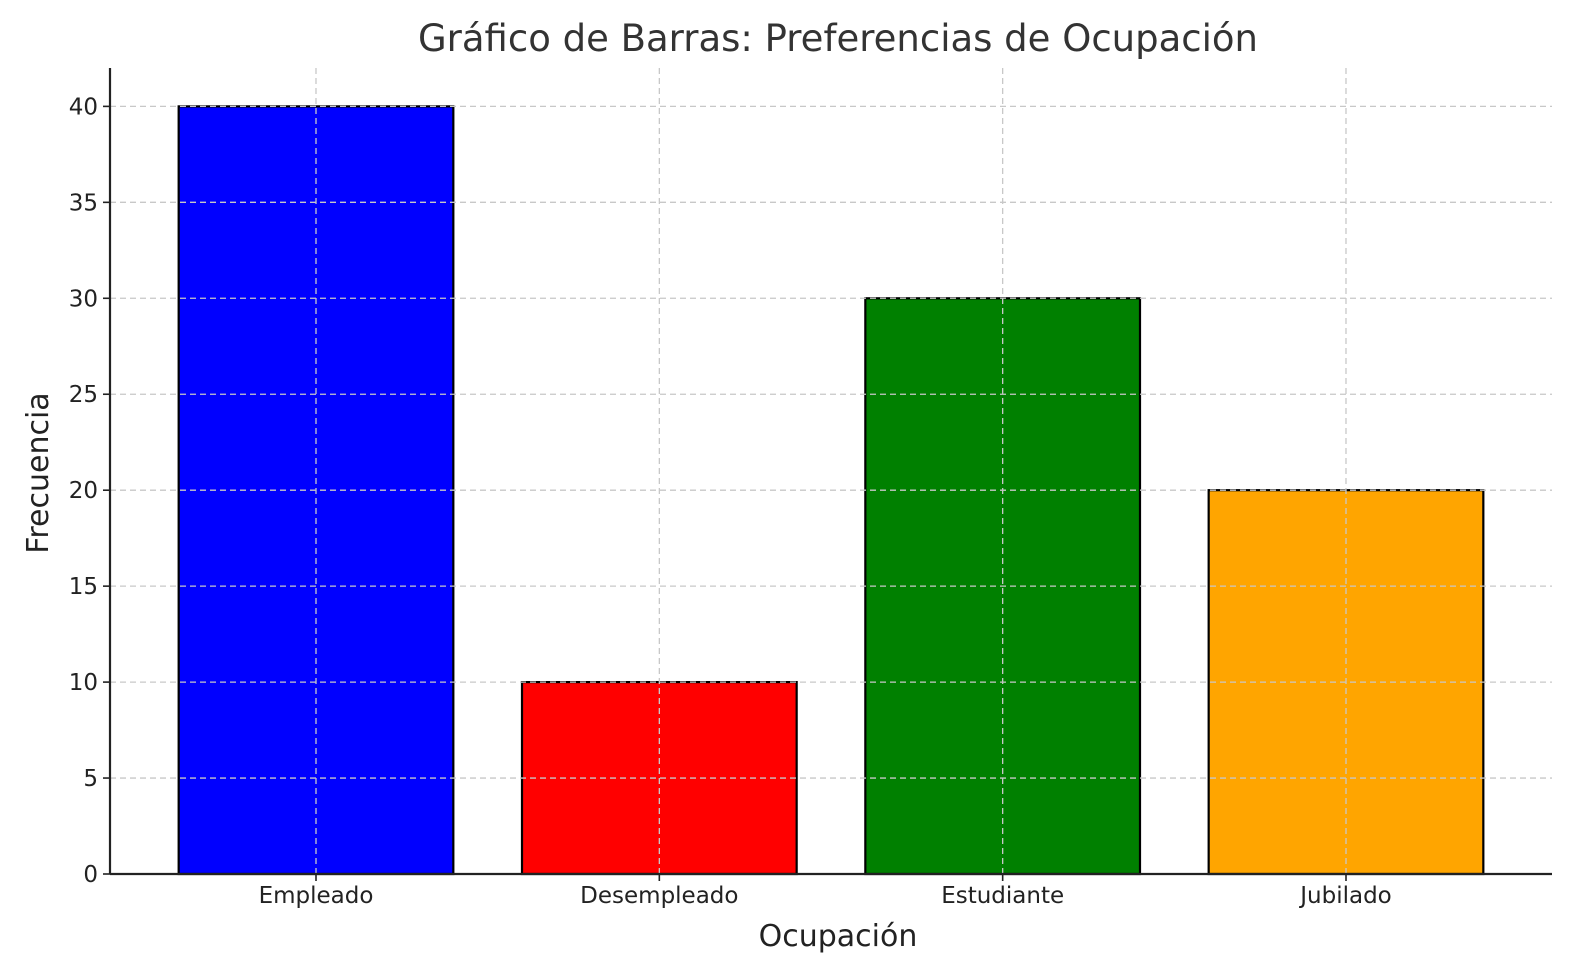  I want to click on x-tick-label: Empleado, so click(316, 896).